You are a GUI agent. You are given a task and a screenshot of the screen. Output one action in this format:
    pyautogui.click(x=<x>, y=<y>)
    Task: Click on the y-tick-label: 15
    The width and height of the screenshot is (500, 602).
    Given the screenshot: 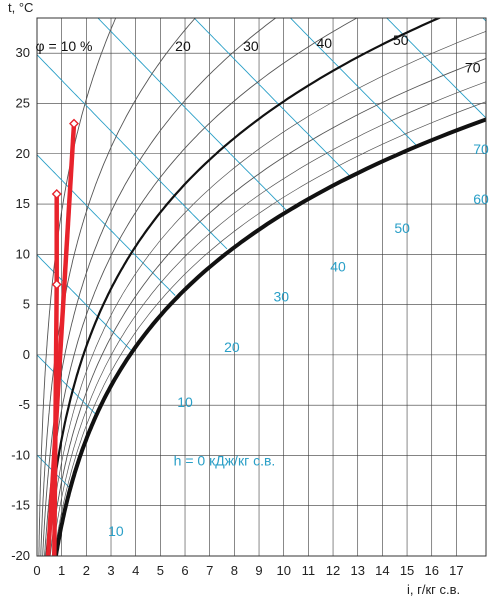 What is the action you would take?
    pyautogui.click(x=23, y=203)
    